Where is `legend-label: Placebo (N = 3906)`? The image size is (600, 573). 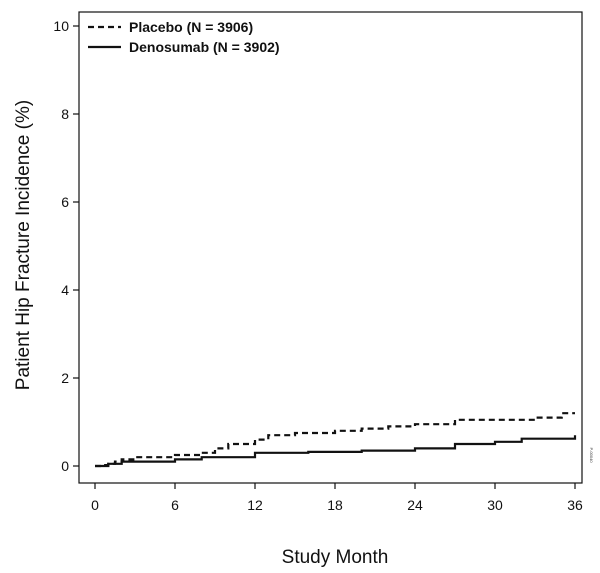 legend-label: Placebo (N = 3906) is located at coordinates (191, 27).